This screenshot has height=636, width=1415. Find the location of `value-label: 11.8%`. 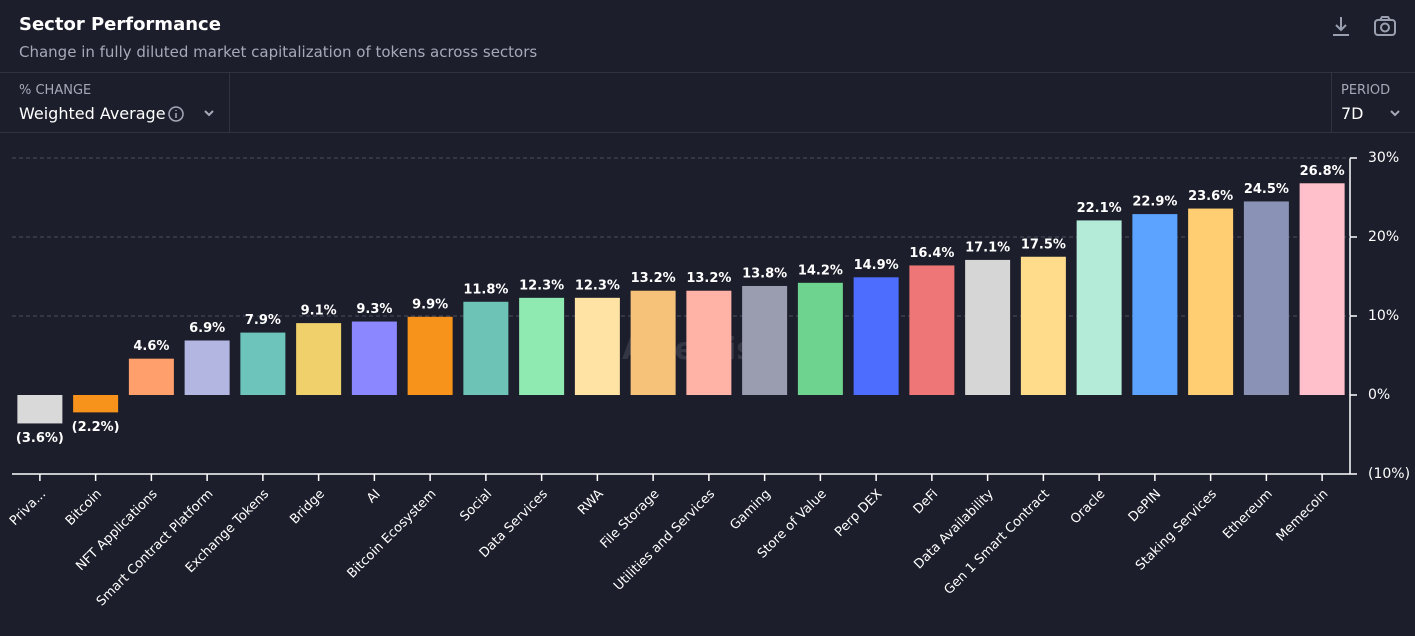

value-label: 11.8% is located at coordinates (485, 289).